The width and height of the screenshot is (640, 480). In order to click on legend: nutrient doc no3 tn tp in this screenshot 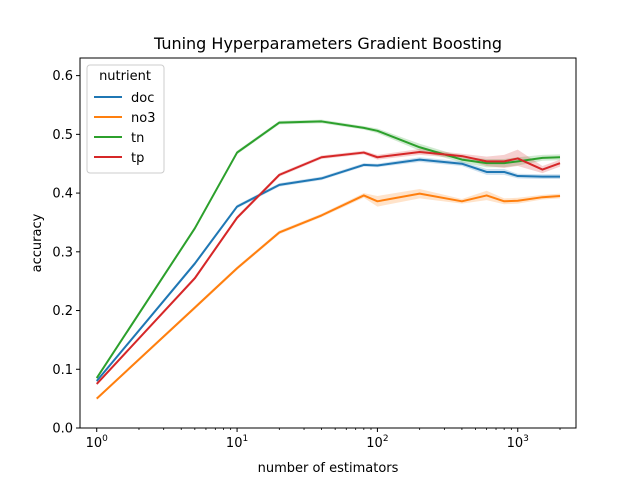, I will do `click(125, 119)`.